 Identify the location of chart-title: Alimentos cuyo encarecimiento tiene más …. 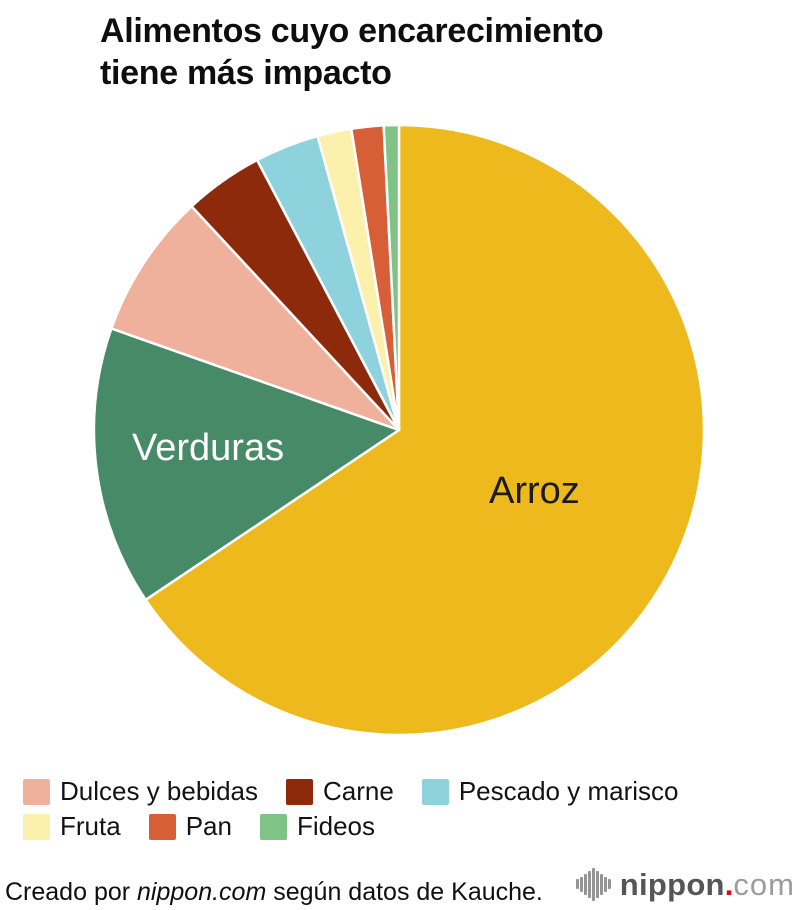
(430, 52).